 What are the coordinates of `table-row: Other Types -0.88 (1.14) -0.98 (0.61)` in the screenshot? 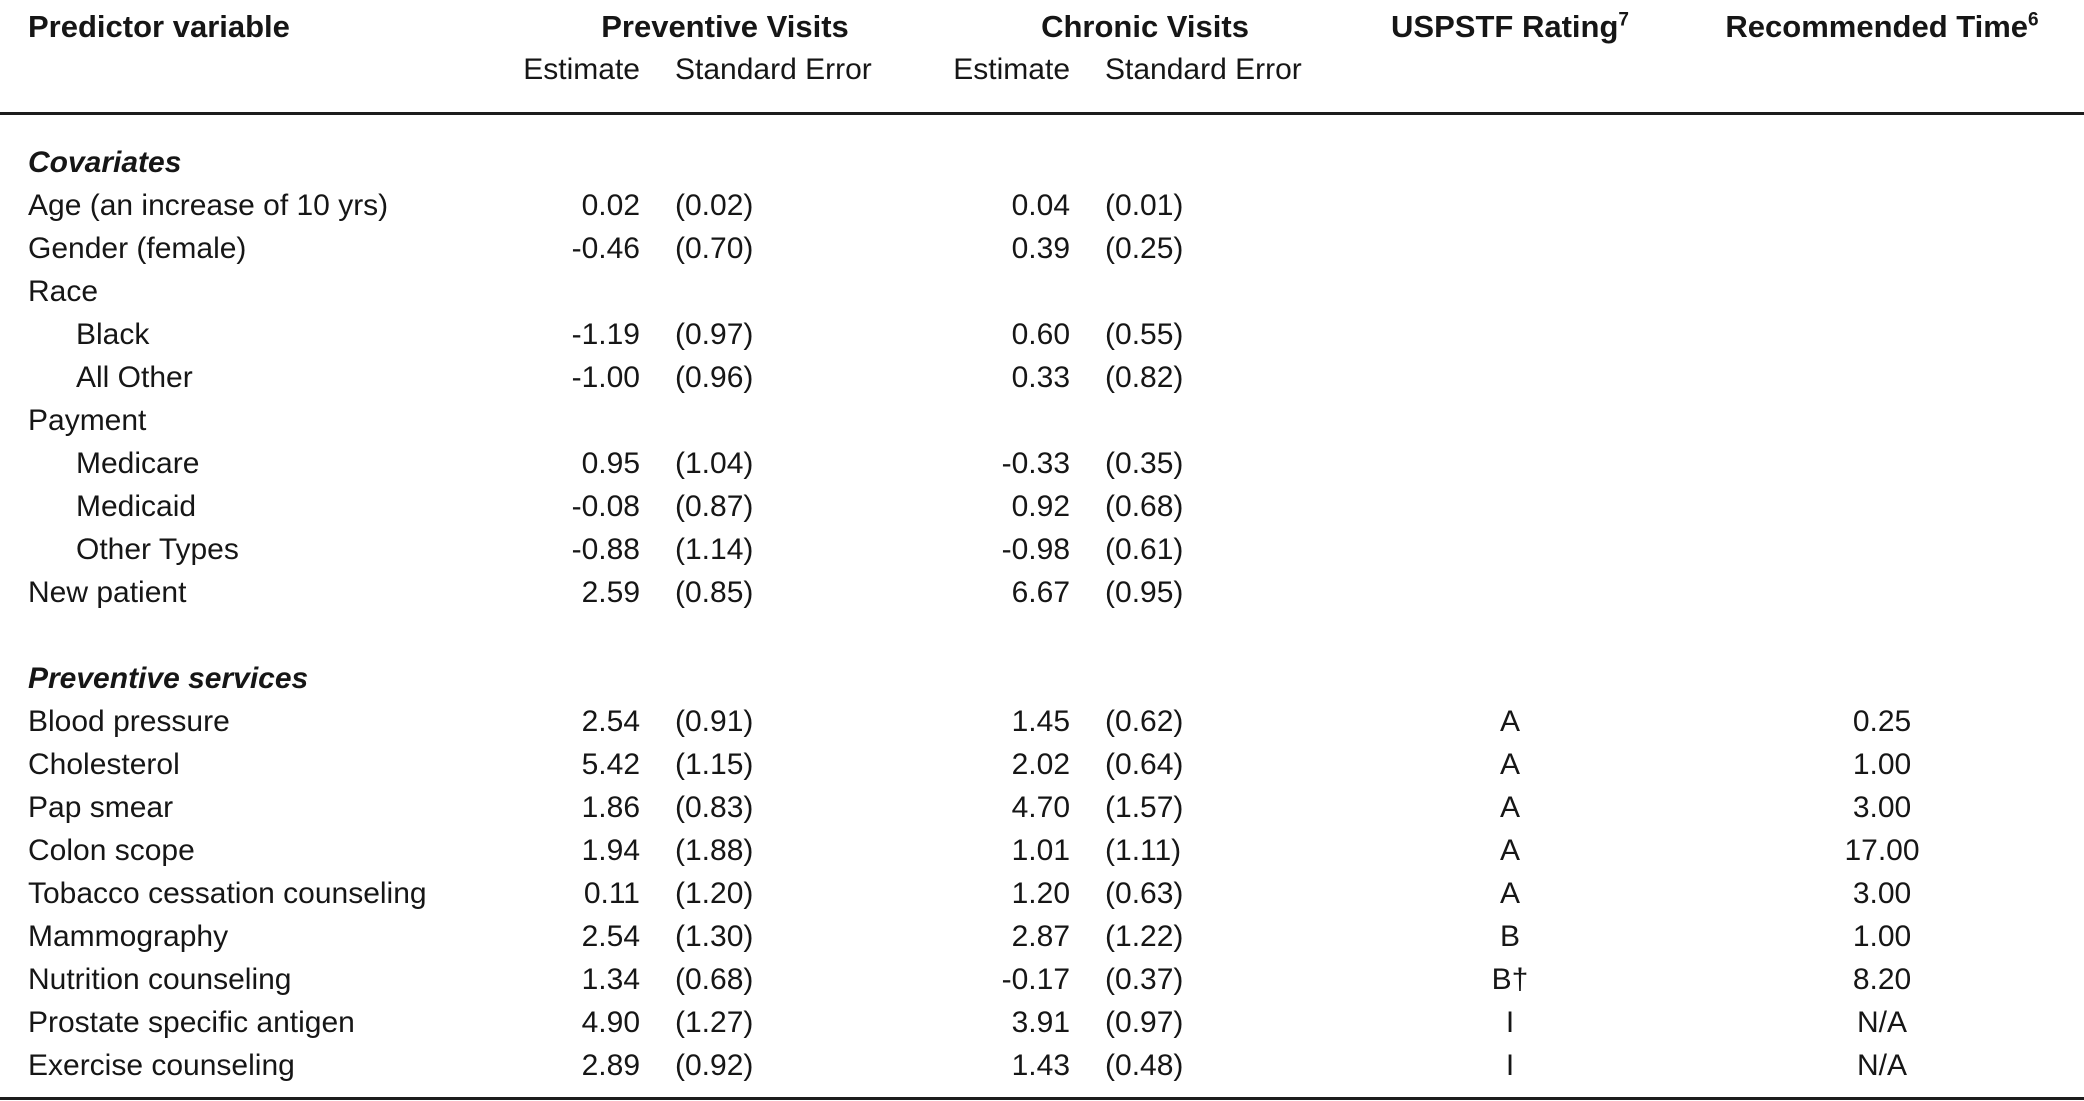 It's located at (1042, 549).